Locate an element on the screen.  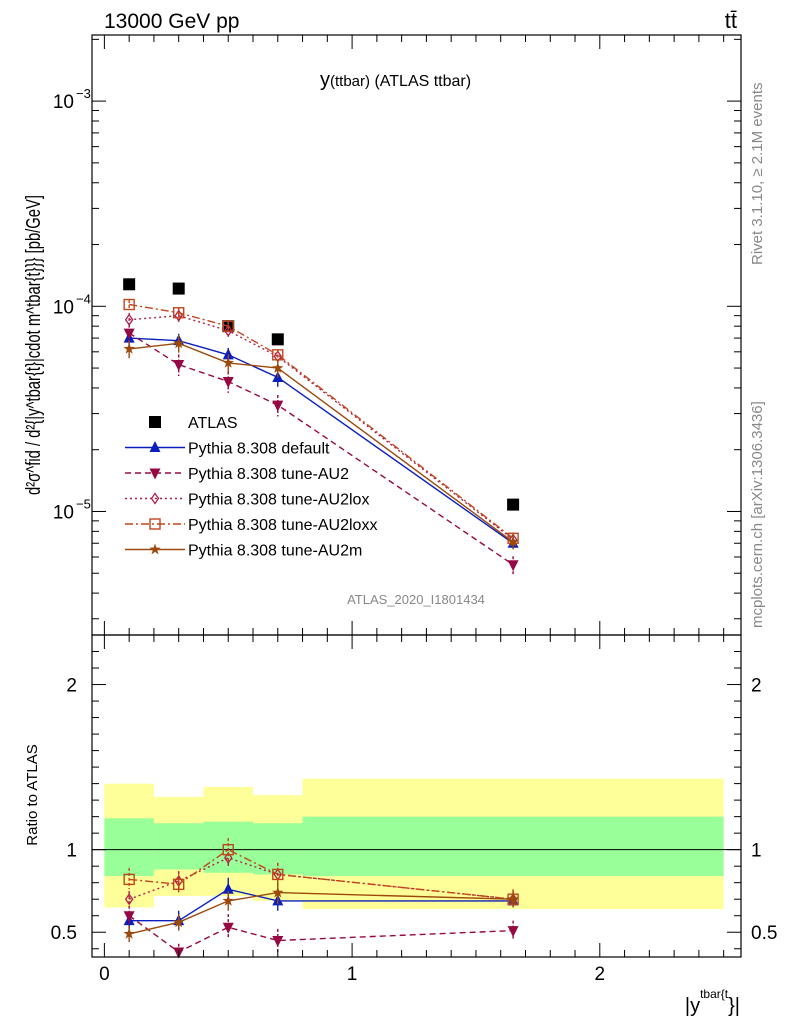
ratio-y-tick-label: 2 is located at coordinates (71, 686).